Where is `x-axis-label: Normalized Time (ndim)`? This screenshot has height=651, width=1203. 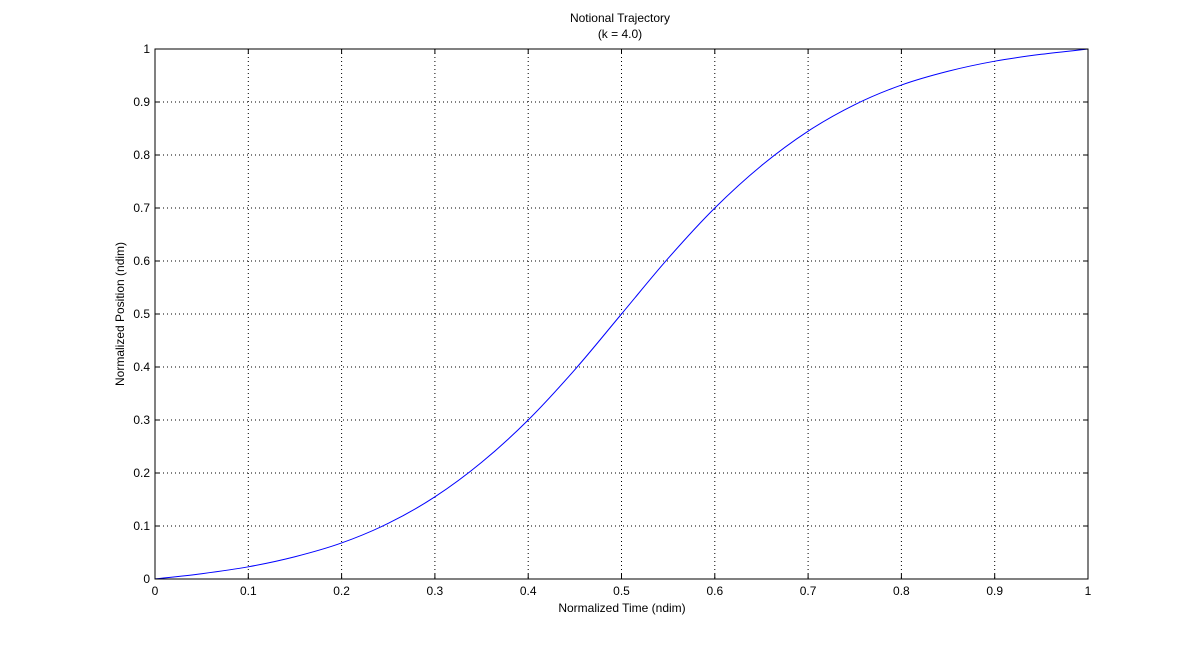
x-axis-label: Normalized Time (ndim) is located at coordinates (621, 608).